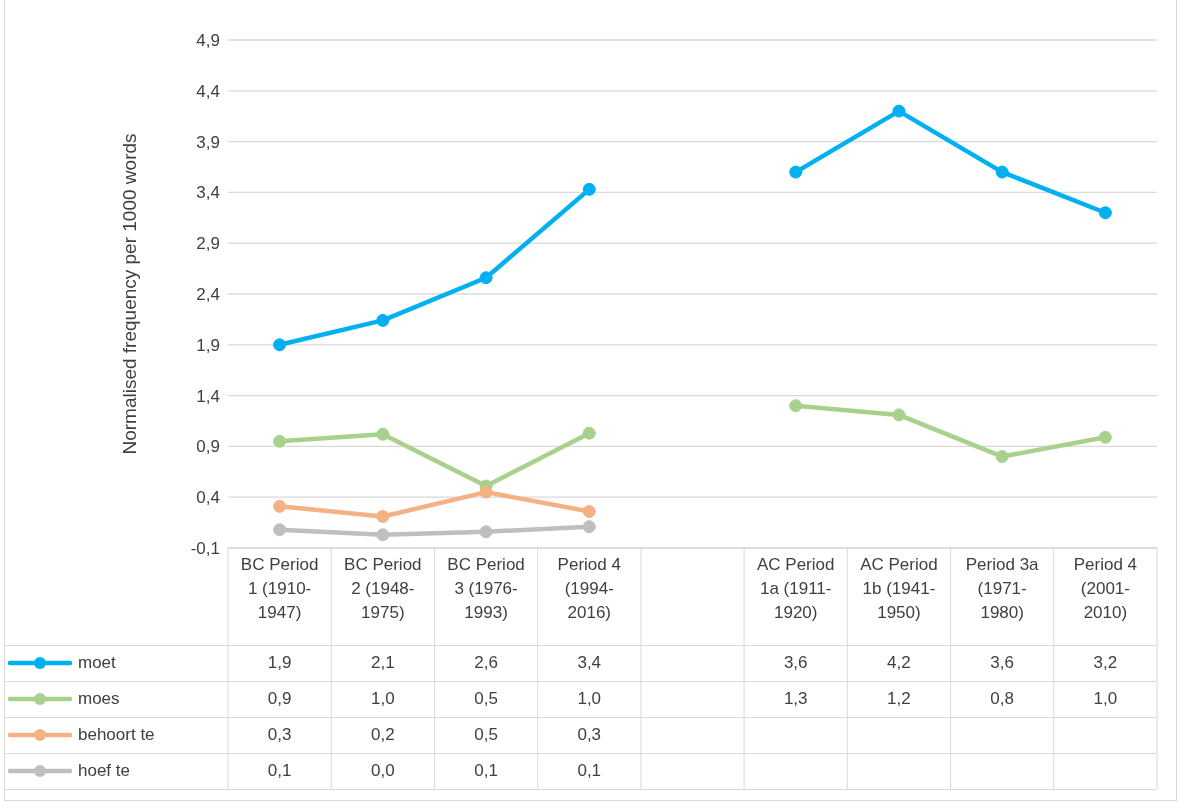 The image size is (1179, 802). What do you see at coordinates (383, 663) in the screenshot?
I see `data-label: 2,1` at bounding box center [383, 663].